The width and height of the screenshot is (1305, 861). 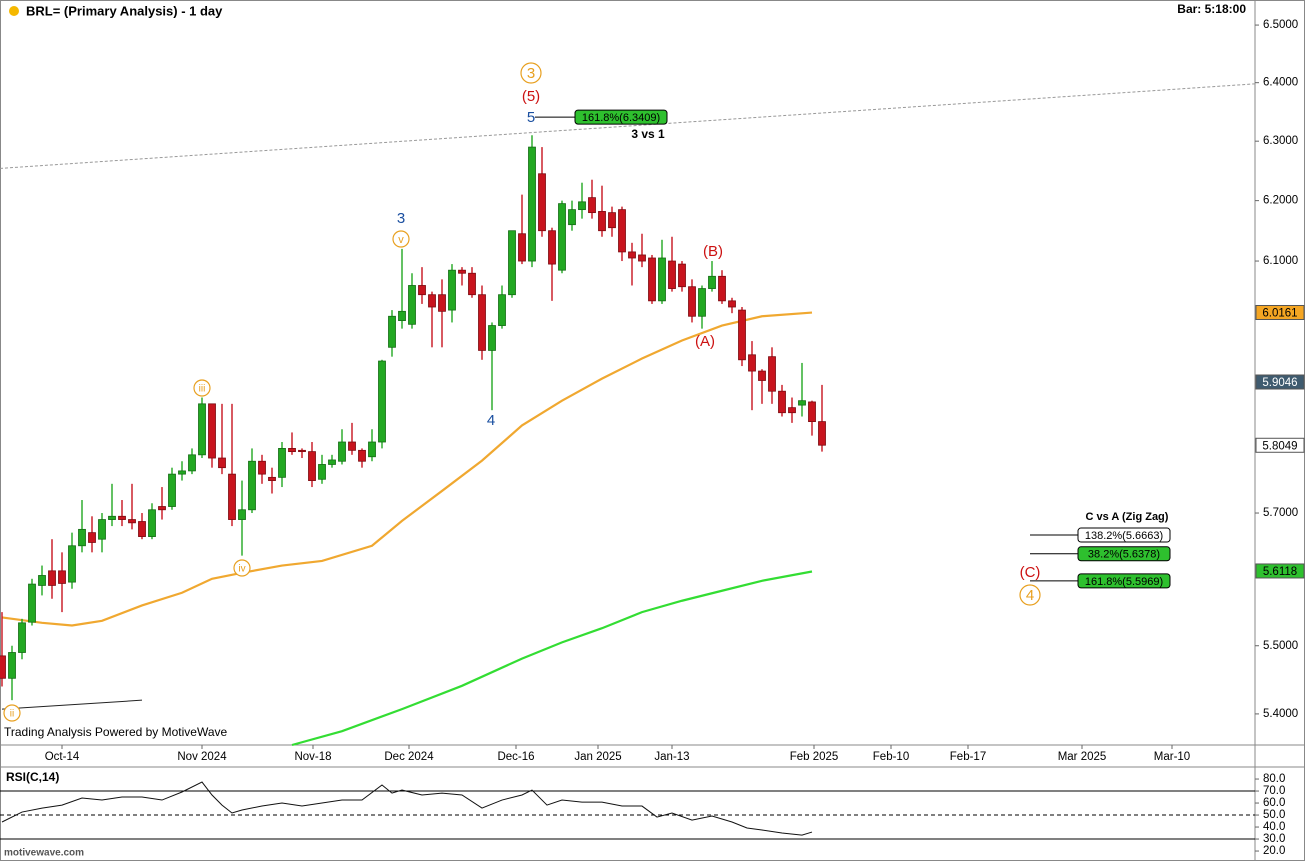 What do you see at coordinates (671, 757) in the screenshot?
I see `x-tick-label: Jan-13` at bounding box center [671, 757].